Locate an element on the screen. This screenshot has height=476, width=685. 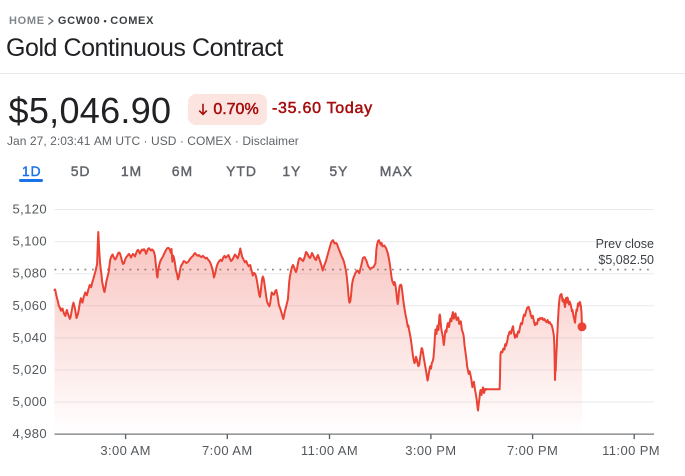
svg-text: 5,020 is located at coordinates (29, 369).